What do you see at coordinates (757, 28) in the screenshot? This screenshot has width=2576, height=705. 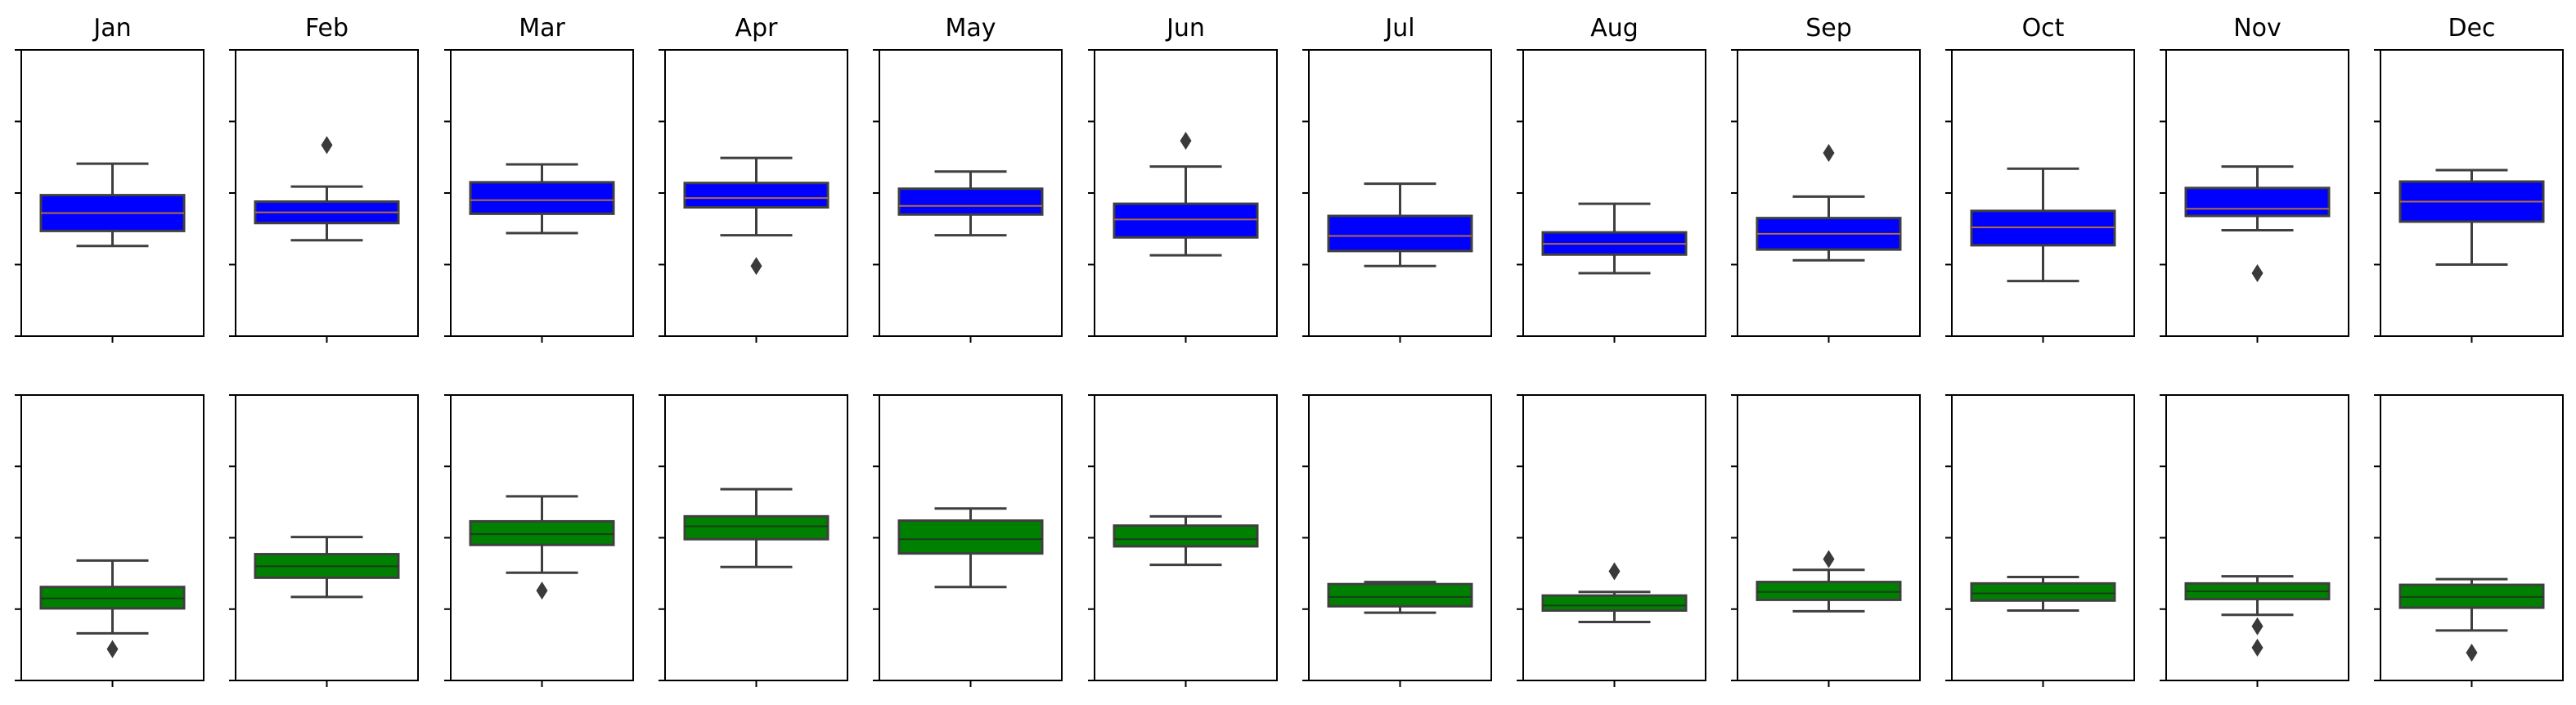 I see `panel-title-apr: Apr` at bounding box center [757, 28].